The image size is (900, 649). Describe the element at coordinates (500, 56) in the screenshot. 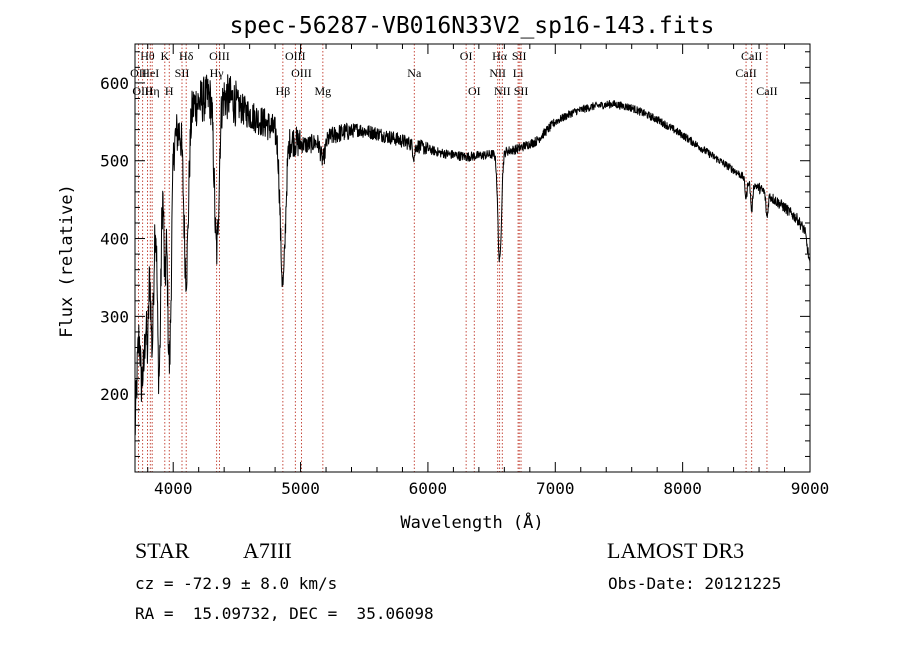

I see `line-marker-label-18: Hα` at that location.